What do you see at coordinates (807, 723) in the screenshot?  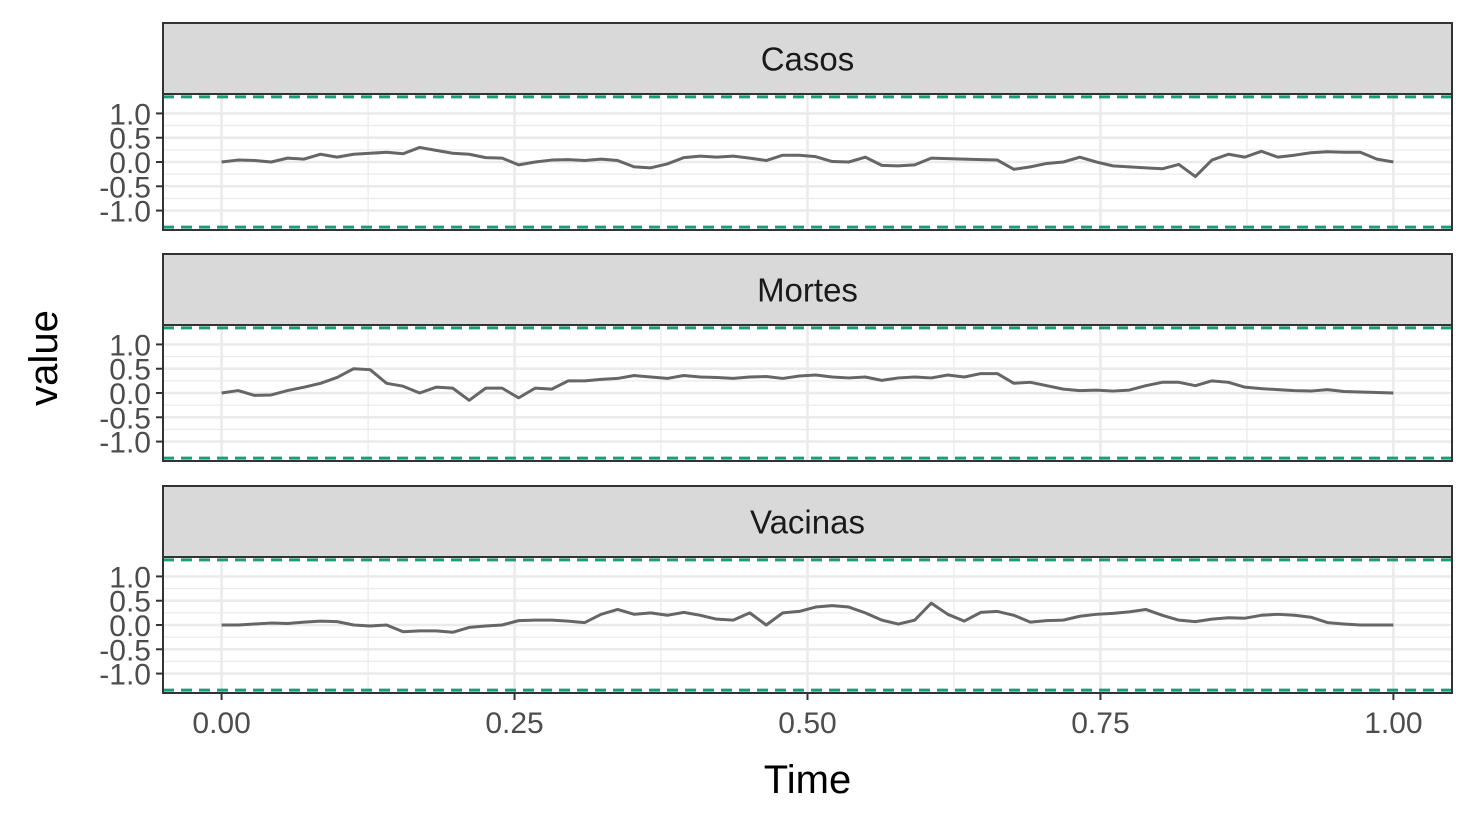 I see `x-tick-label: 0.50` at bounding box center [807, 723].